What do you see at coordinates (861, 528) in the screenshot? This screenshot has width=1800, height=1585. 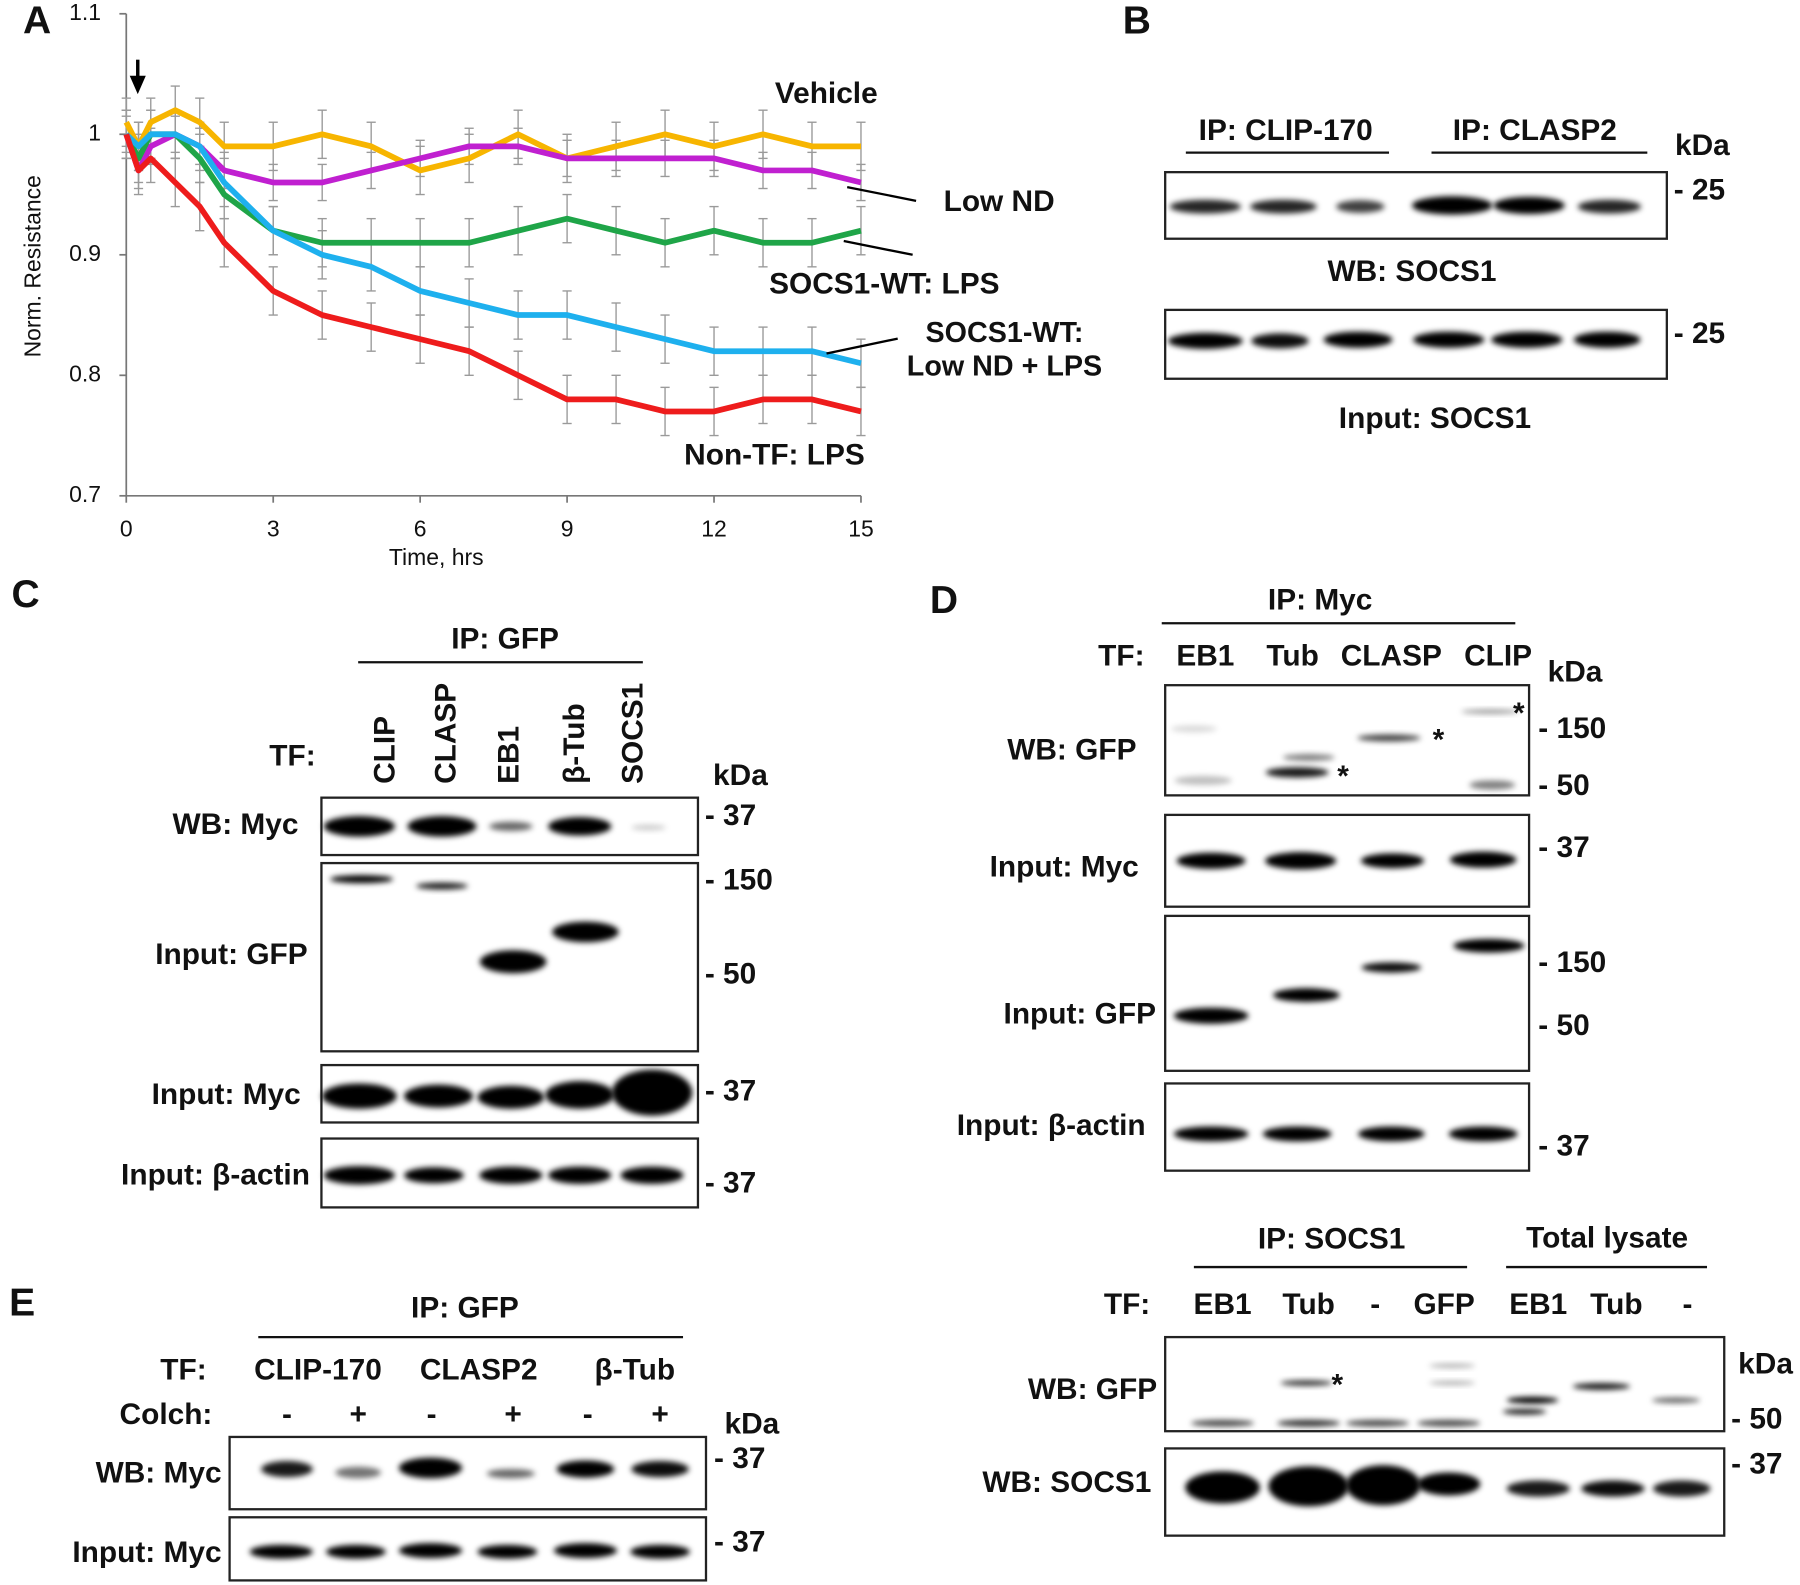 I see `x-tick-label: 15` at bounding box center [861, 528].